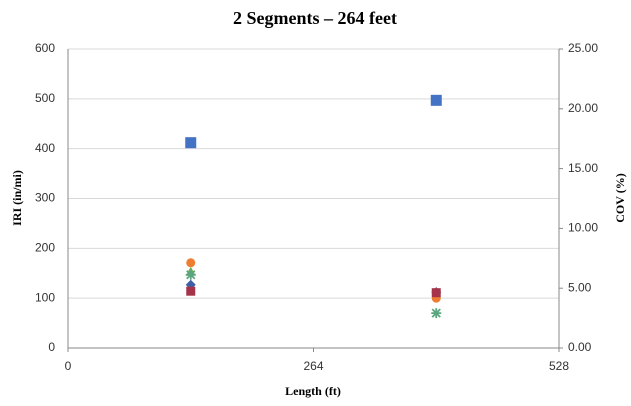 The image size is (631, 406). What do you see at coordinates (45, 297) in the screenshot?
I see `y-tick-label: 100` at bounding box center [45, 297].